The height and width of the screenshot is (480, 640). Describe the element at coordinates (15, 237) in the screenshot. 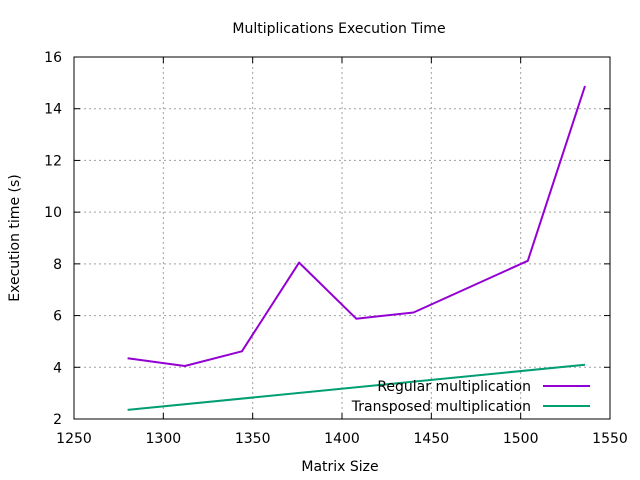

I see `y-axis-label: Execution time (s)` at that location.